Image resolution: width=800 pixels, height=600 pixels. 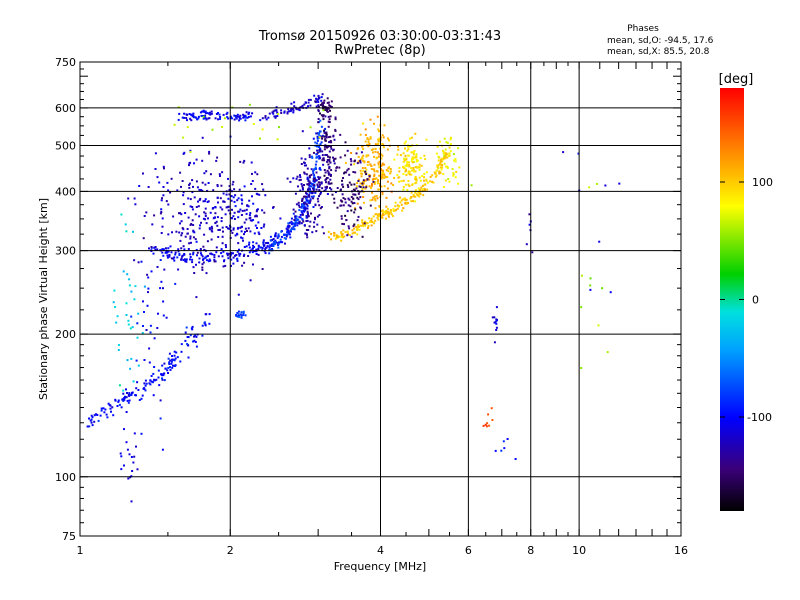 I want to click on x-tick-labels: 1 2 4 6 8 10 16, so click(x=383, y=550).